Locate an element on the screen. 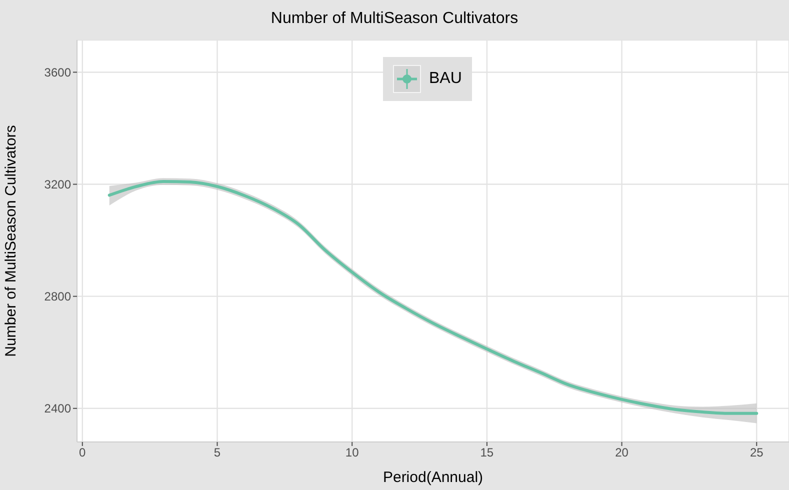 Image resolution: width=789 pixels, height=490 pixels. x-tick-label: 0 is located at coordinates (82, 453).